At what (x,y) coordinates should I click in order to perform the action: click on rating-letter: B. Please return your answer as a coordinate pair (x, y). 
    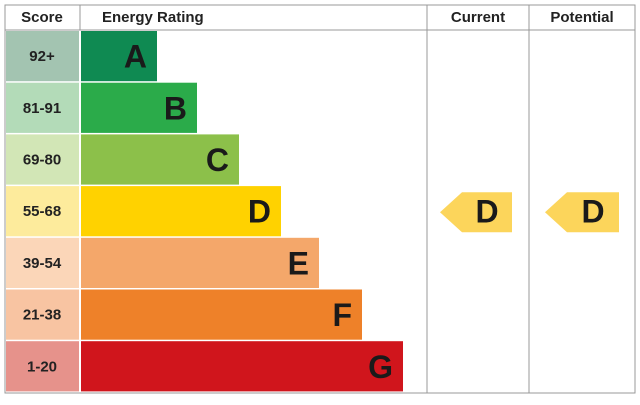
    Looking at the image, I should click on (175, 108).